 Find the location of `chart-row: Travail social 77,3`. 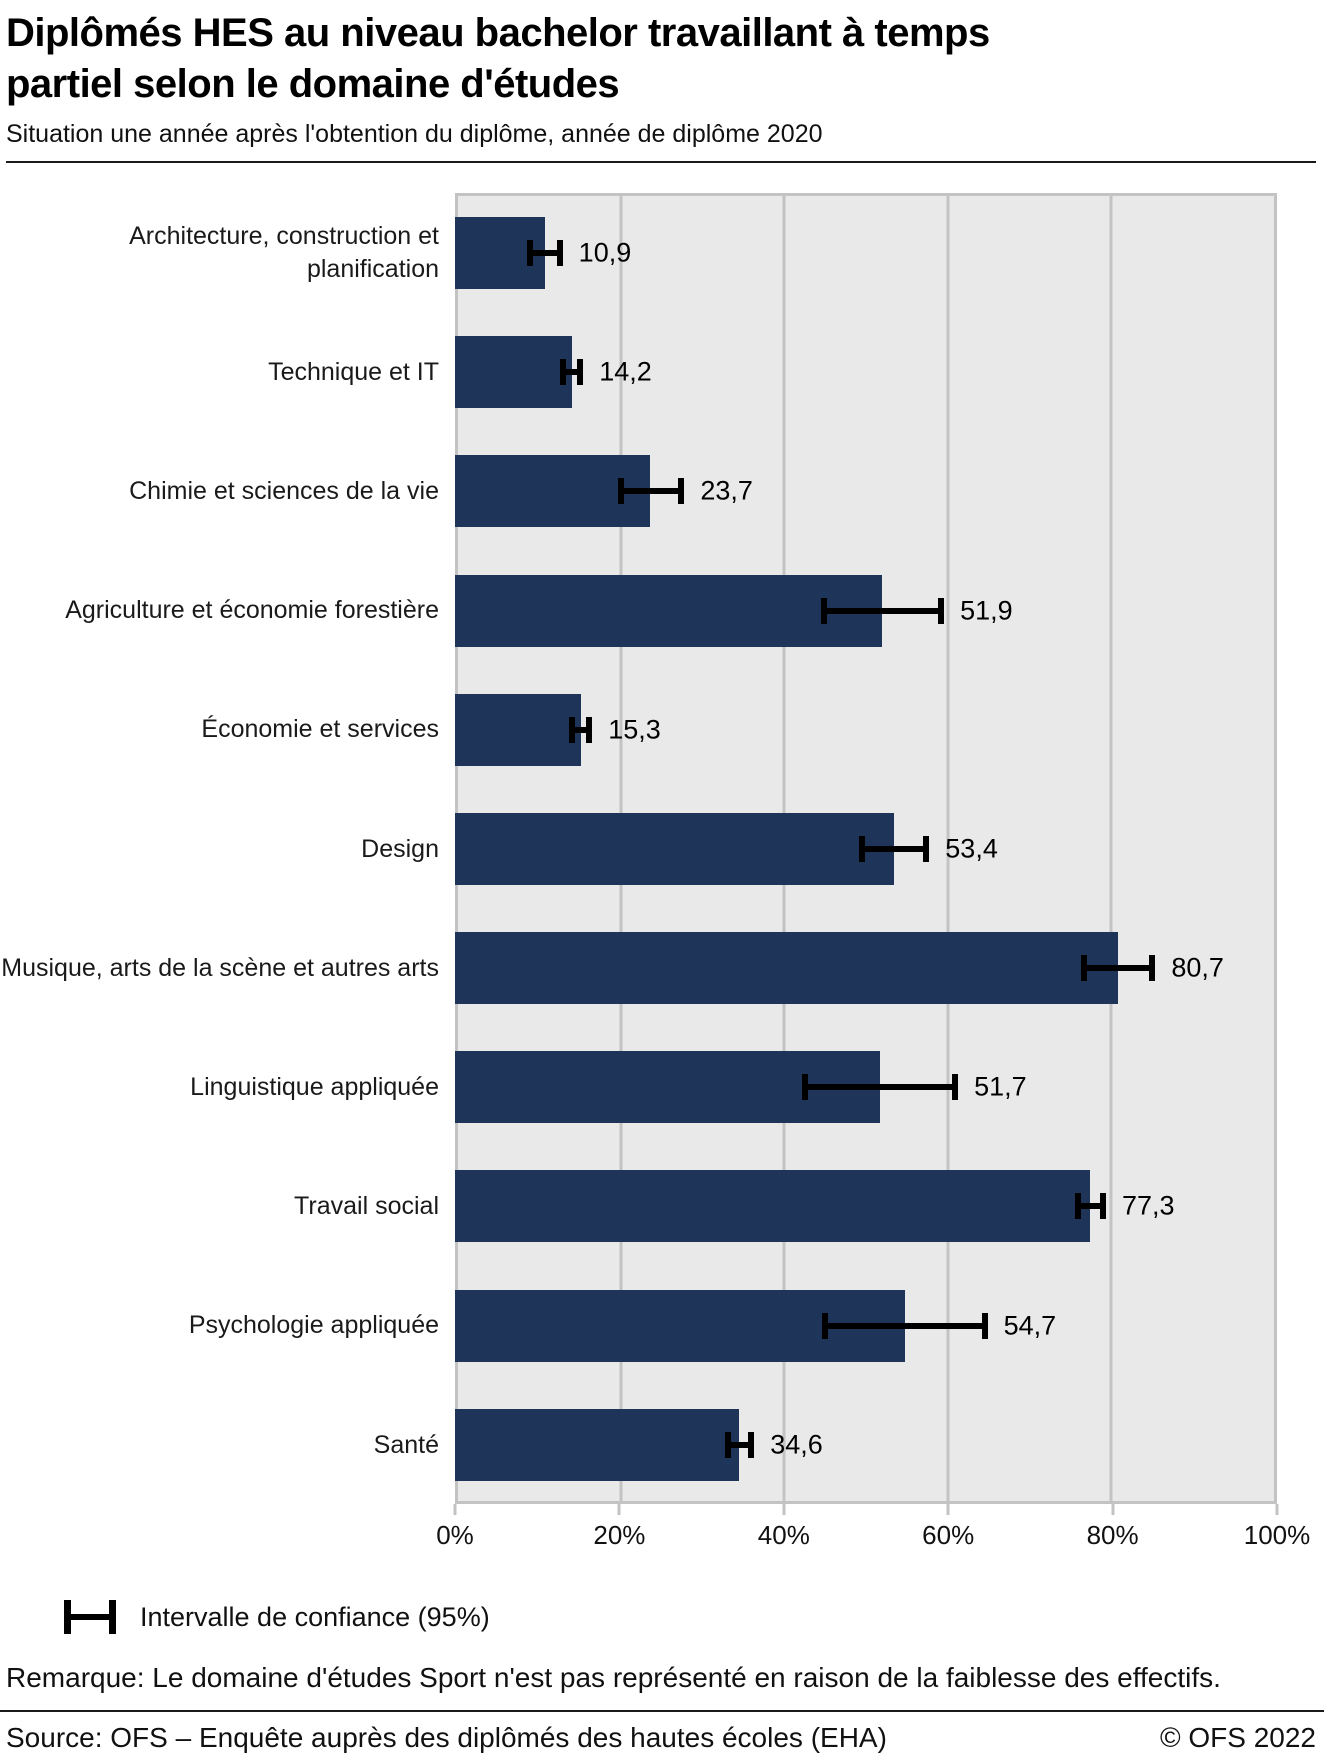

chart-row: Travail social 77,3 is located at coordinates (638, 1206).